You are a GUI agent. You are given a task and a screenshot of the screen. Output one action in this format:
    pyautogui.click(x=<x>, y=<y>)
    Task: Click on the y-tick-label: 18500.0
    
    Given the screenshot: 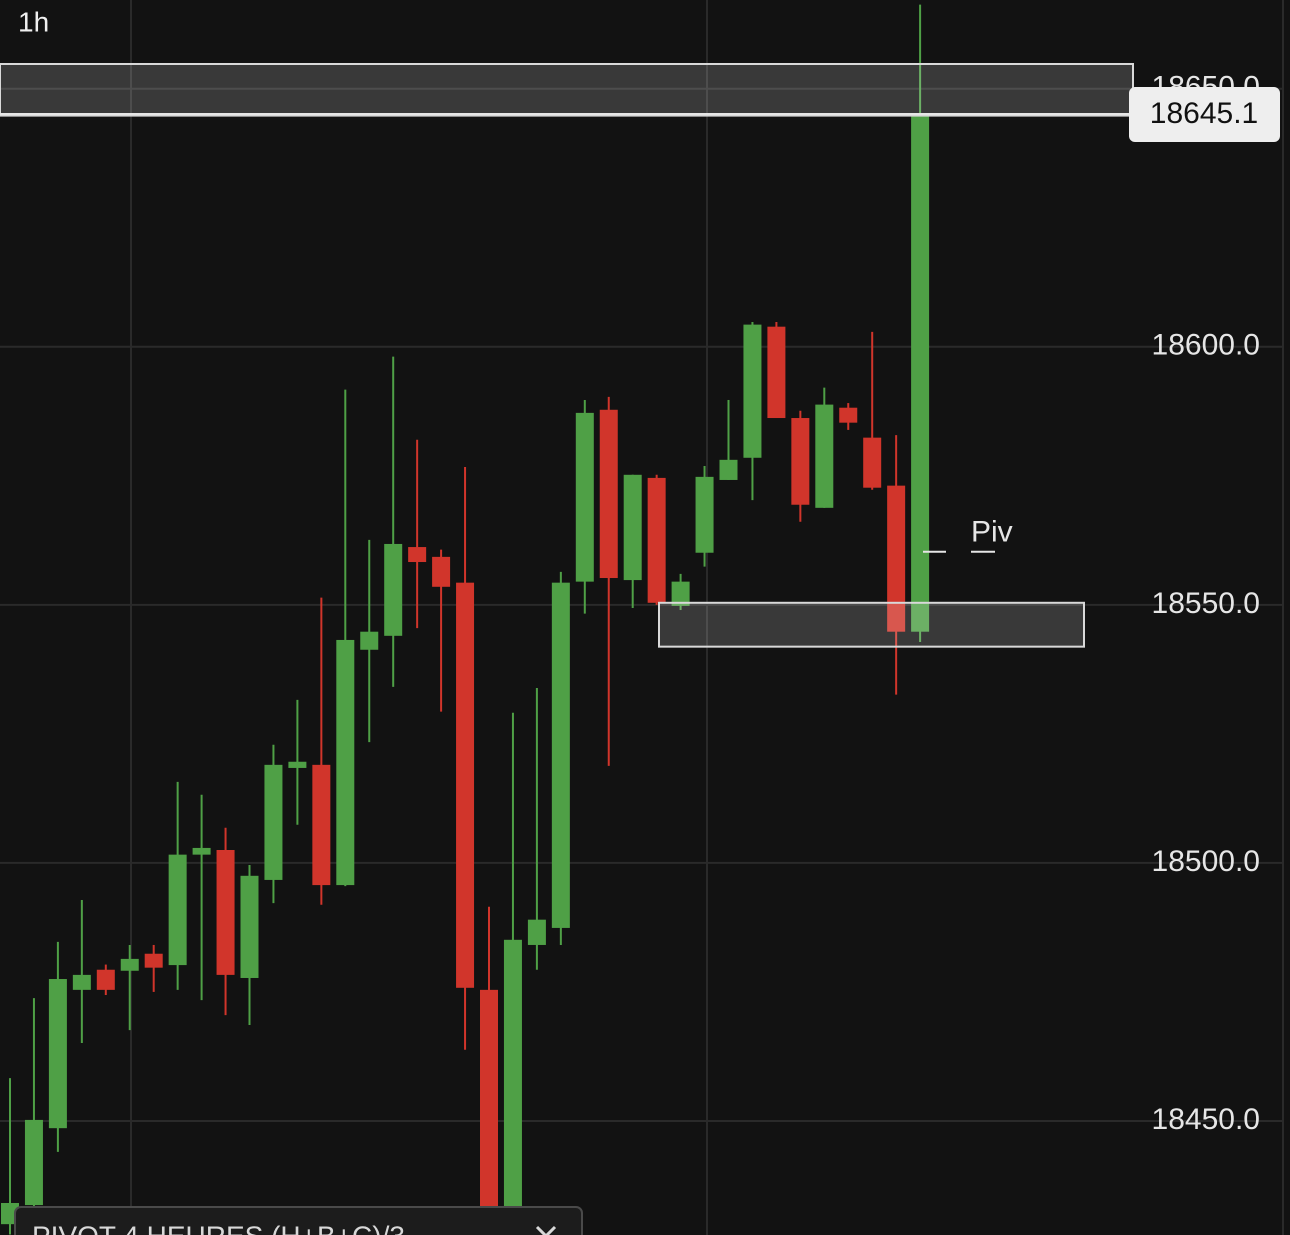 What is the action you would take?
    pyautogui.click(x=1206, y=861)
    